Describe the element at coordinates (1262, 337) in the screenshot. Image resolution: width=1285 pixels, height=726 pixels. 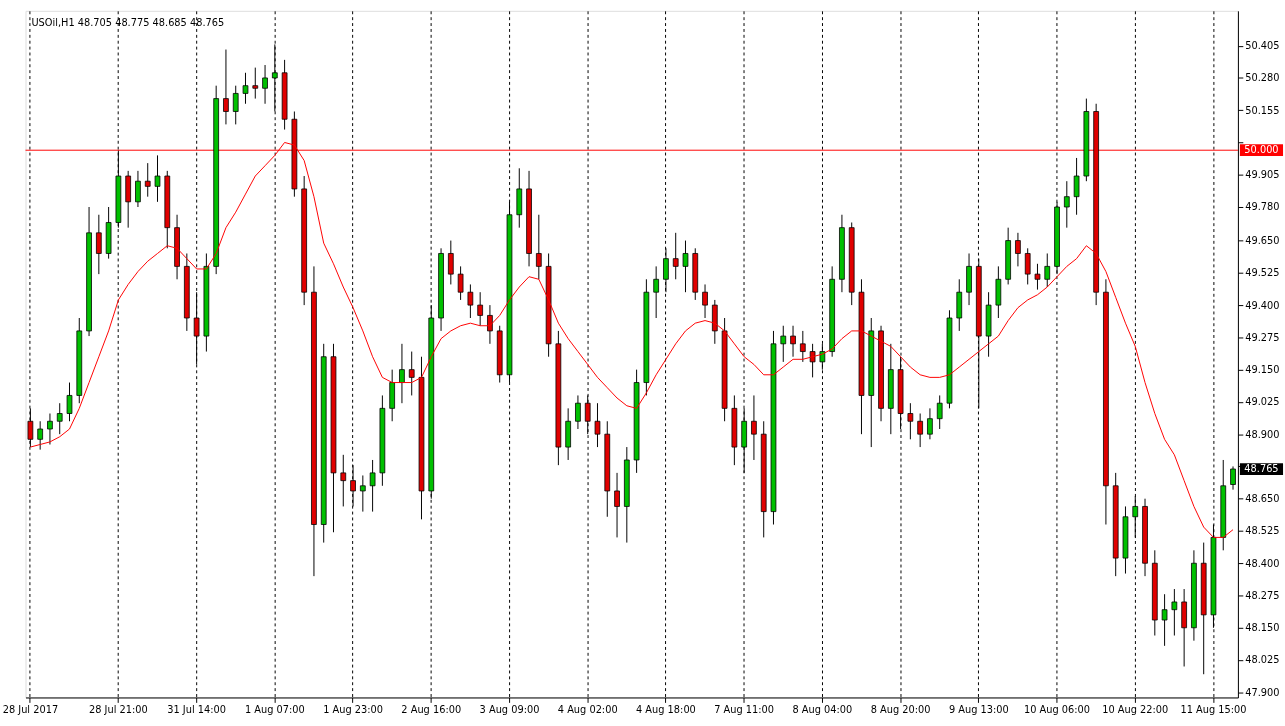
I see `y-tick-label: 49.275` at that location.